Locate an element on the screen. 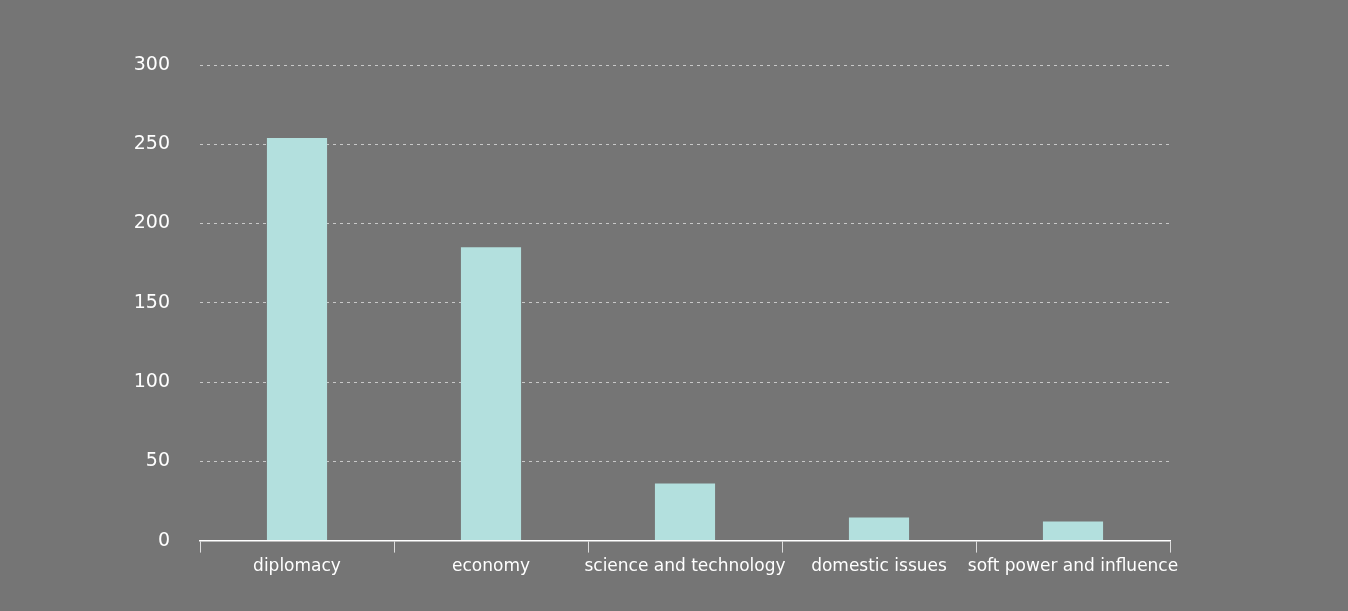 The width and height of the screenshot is (1348, 611). y-tick-label: 100 is located at coordinates (151, 380).